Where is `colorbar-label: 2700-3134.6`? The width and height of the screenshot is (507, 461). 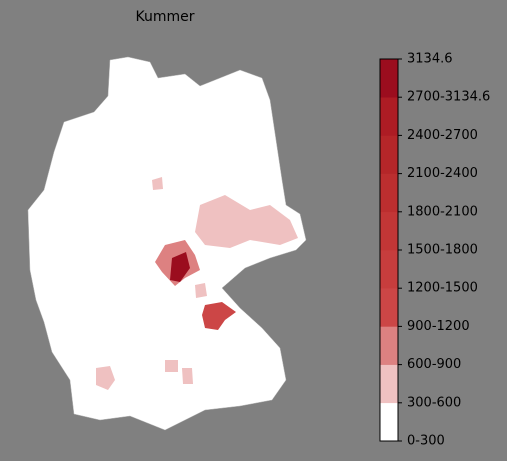 colorbar-label: 2700-3134.6 is located at coordinates (448, 97).